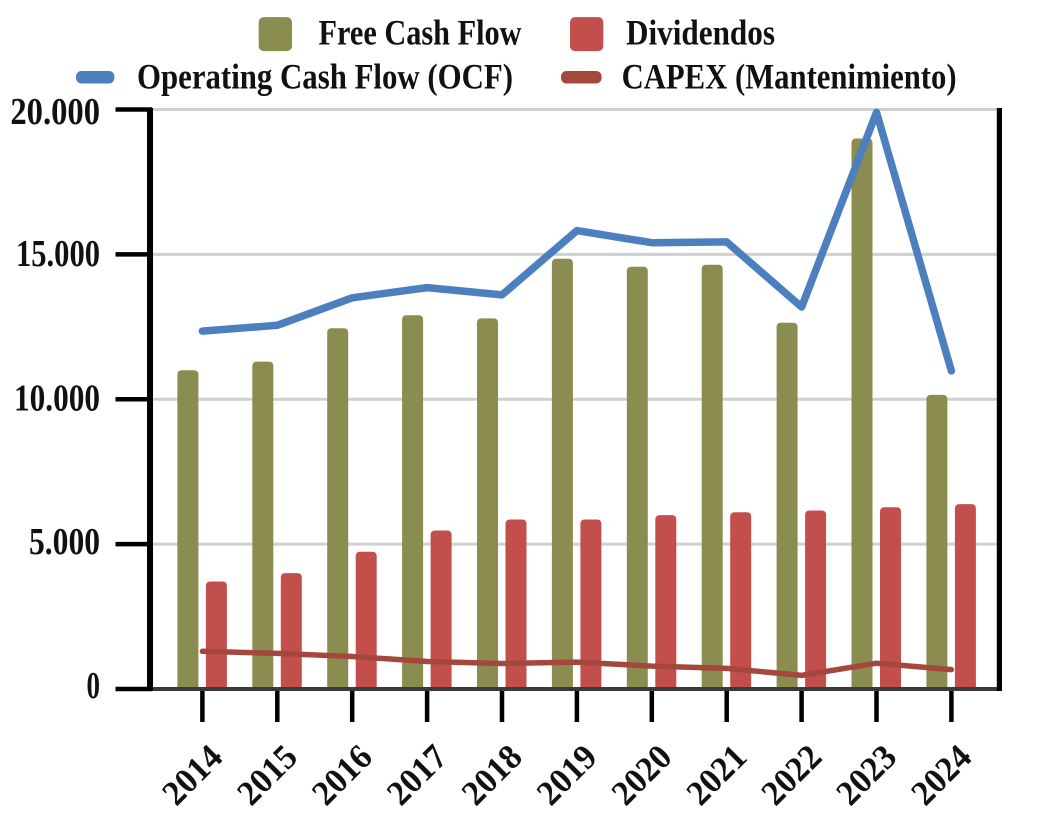 The width and height of the screenshot is (1038, 825). I want to click on svg-text: Free Cash Flow, so click(420, 33).